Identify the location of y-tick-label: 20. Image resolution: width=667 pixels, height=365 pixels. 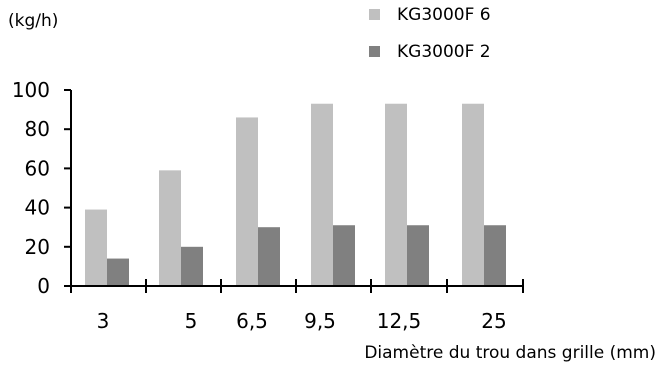
(37, 247).